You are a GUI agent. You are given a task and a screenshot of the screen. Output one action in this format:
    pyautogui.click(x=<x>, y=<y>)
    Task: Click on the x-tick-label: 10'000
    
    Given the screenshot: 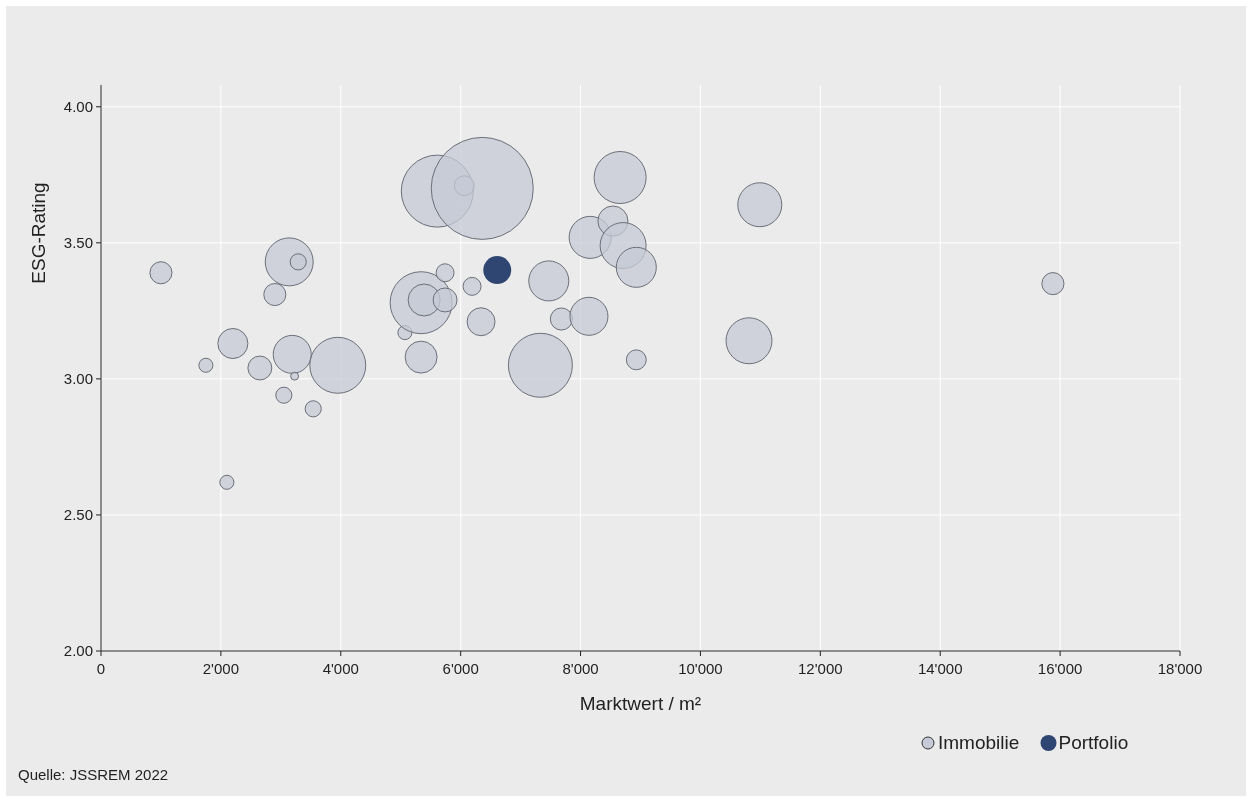 What is the action you would take?
    pyautogui.click(x=700, y=668)
    